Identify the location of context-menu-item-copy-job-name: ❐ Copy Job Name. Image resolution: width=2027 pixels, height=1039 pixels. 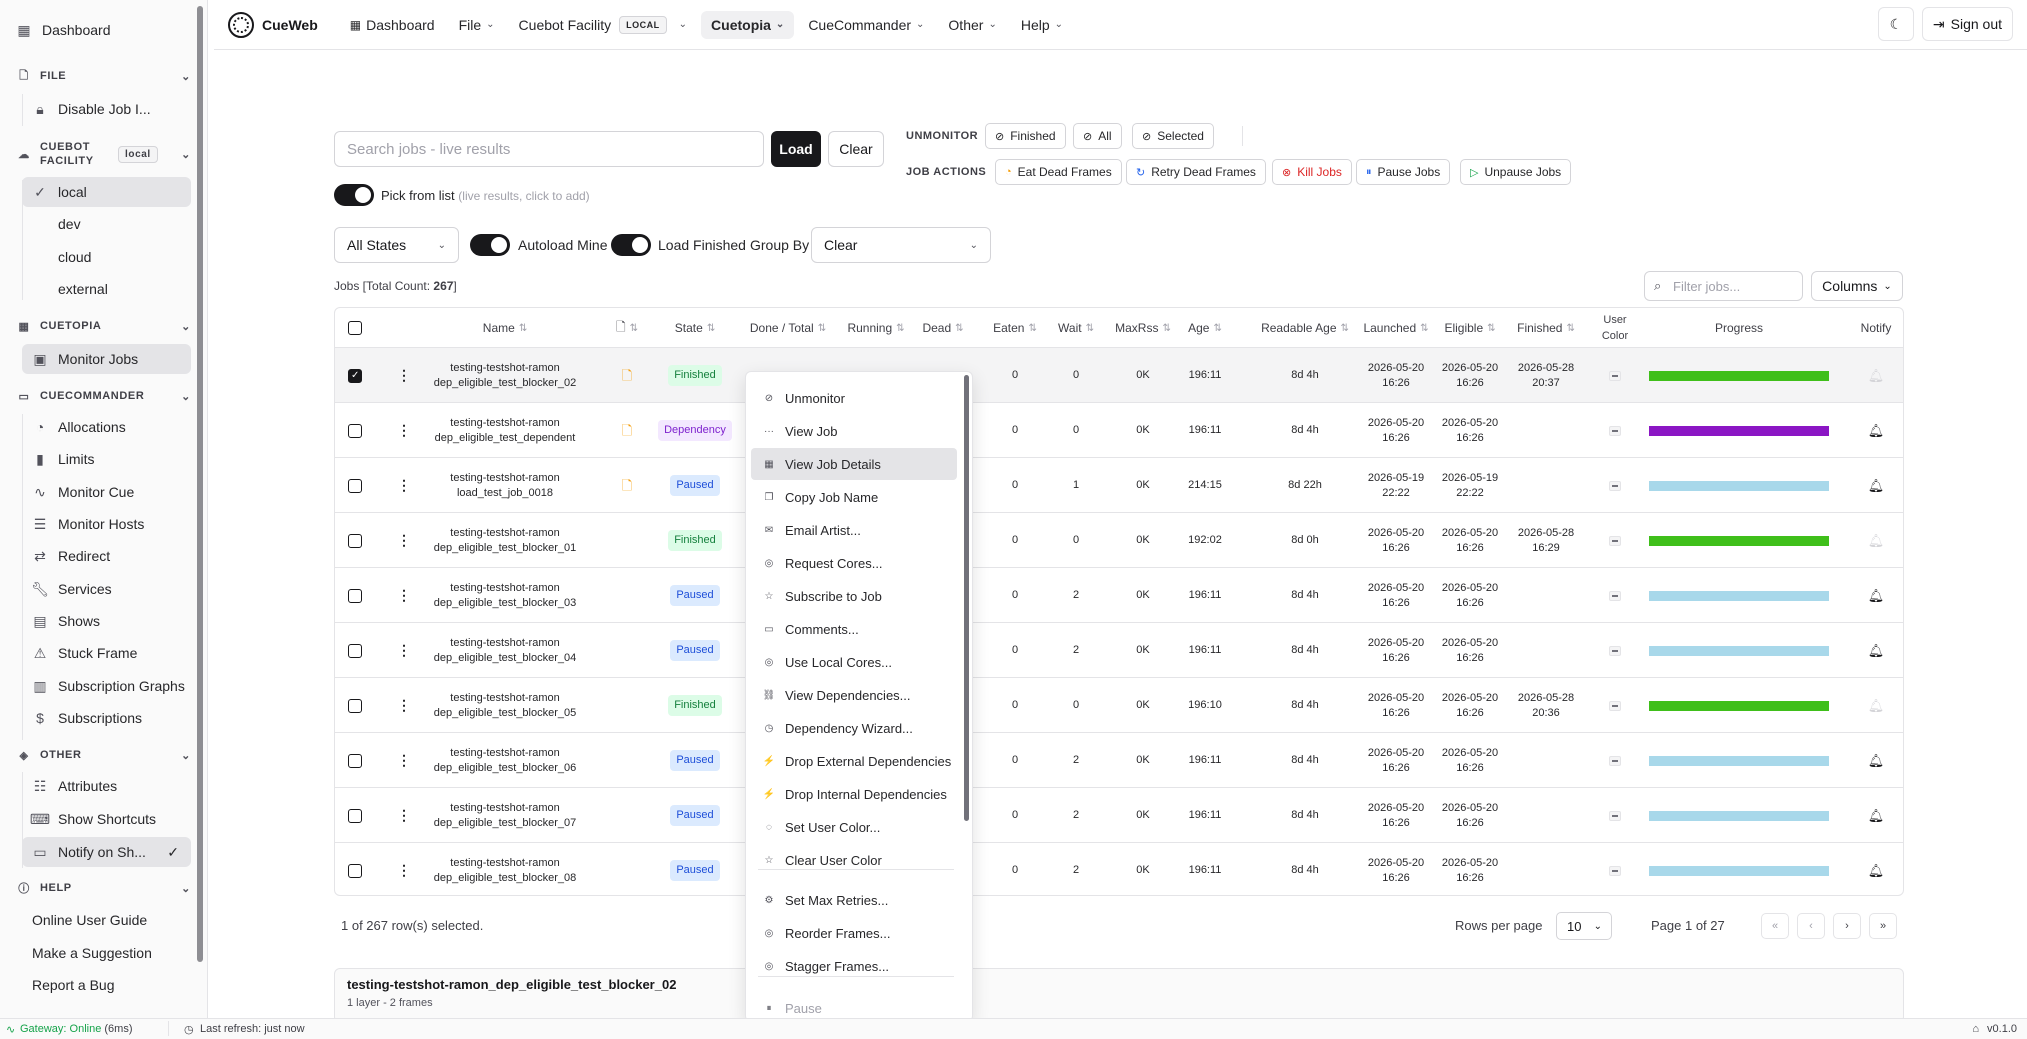
(854, 497).